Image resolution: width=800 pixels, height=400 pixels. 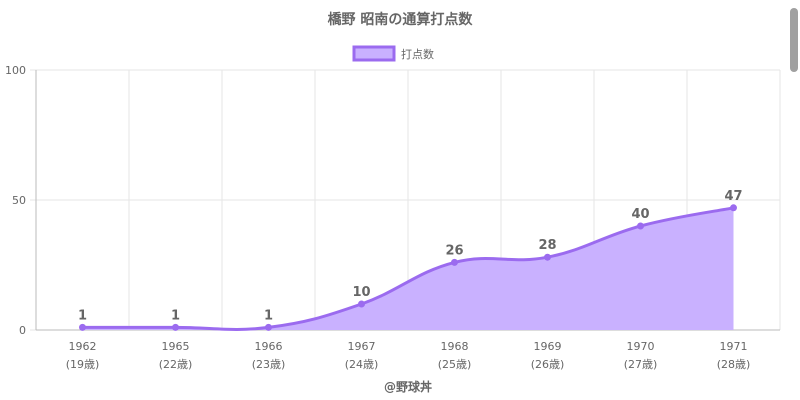 What do you see at coordinates (19, 200) in the screenshot?
I see `y-tick-label: 50` at bounding box center [19, 200].